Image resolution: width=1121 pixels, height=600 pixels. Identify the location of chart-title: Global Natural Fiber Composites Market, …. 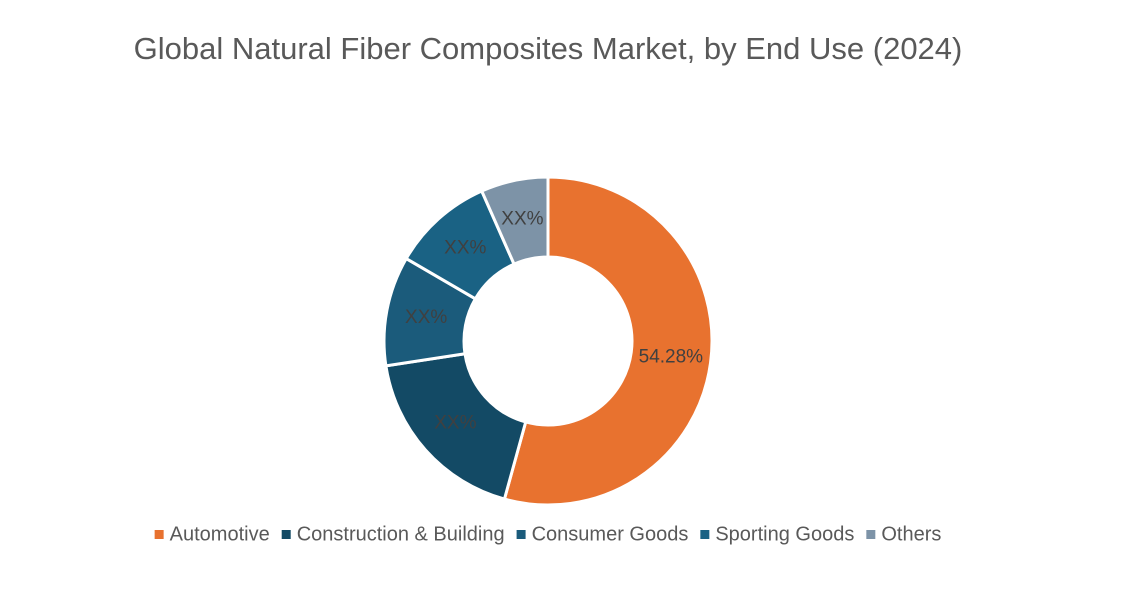
(548, 48).